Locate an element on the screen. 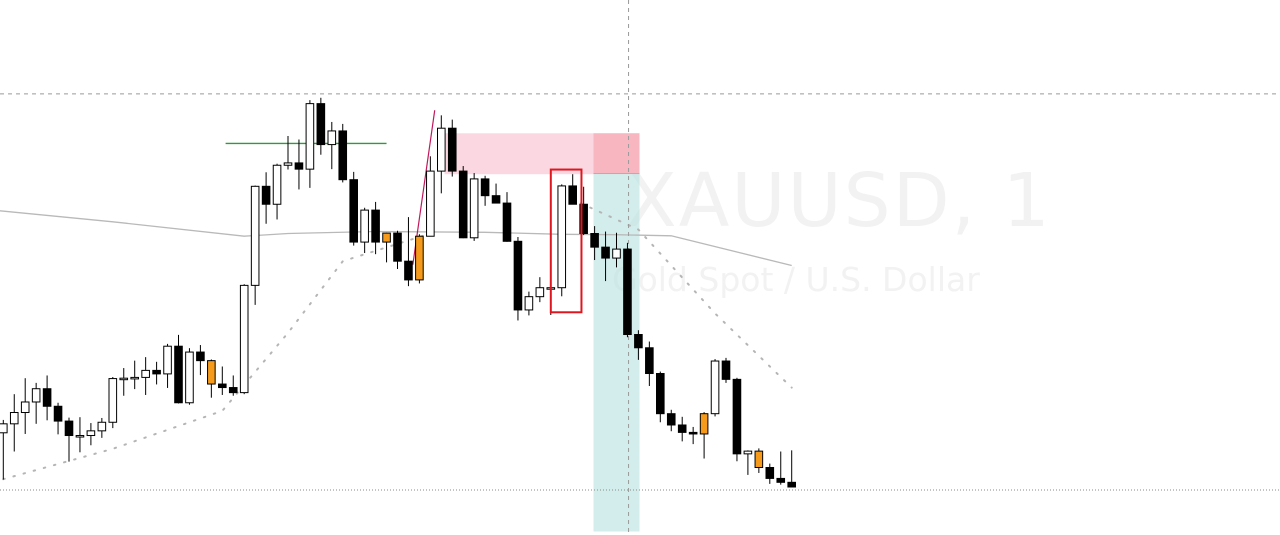 The image size is (1280, 535). description-watermark: Gold Spot / U.S. Dollar is located at coordinates (796, 279).